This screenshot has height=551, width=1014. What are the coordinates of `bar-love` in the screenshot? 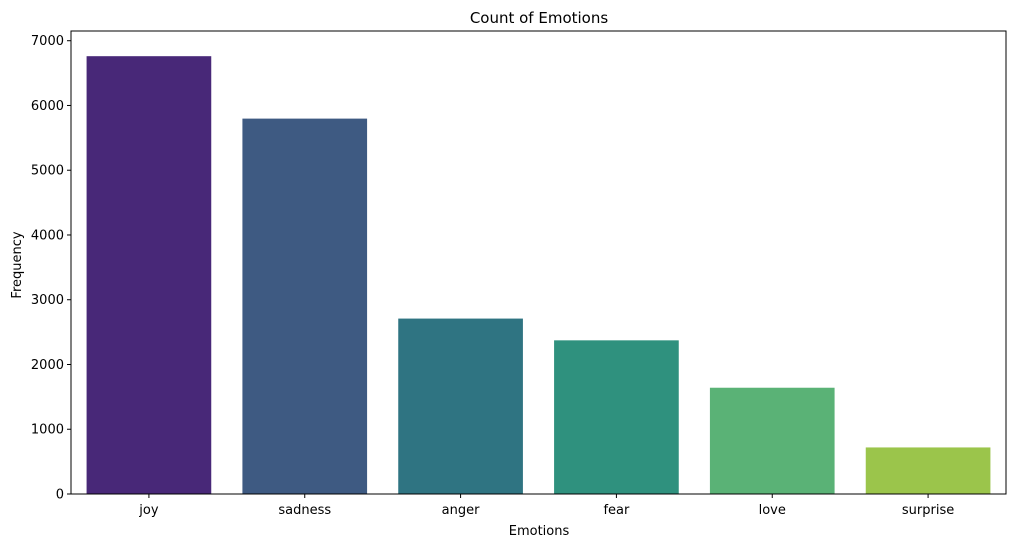 It's located at (772, 440).